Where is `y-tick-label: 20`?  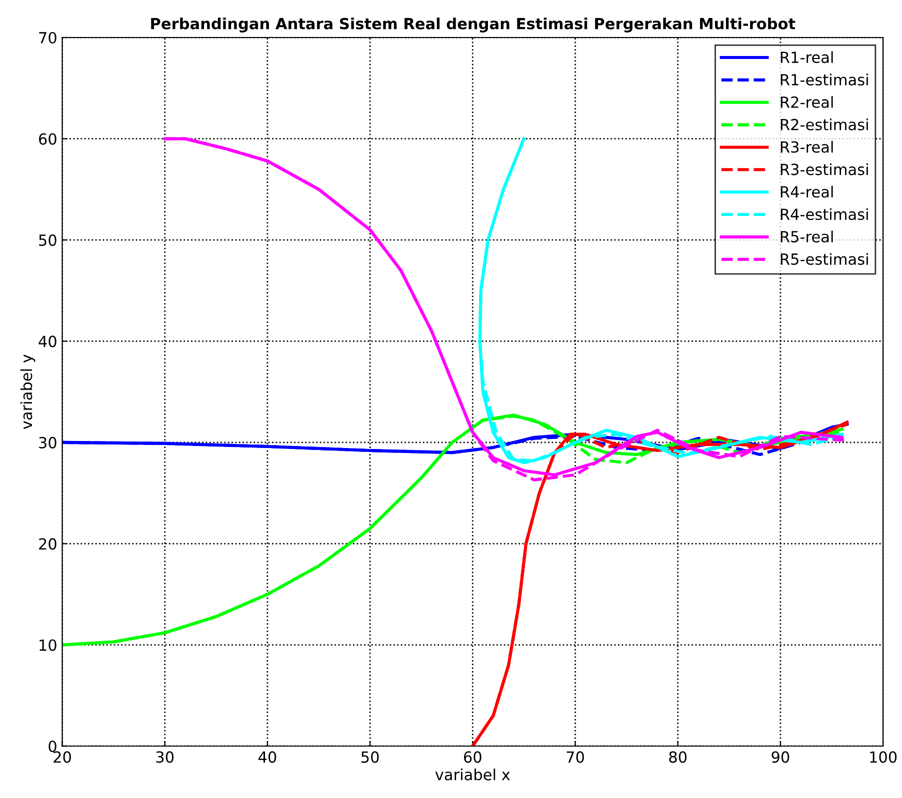
y-tick-label: 20 is located at coordinates (47, 544).